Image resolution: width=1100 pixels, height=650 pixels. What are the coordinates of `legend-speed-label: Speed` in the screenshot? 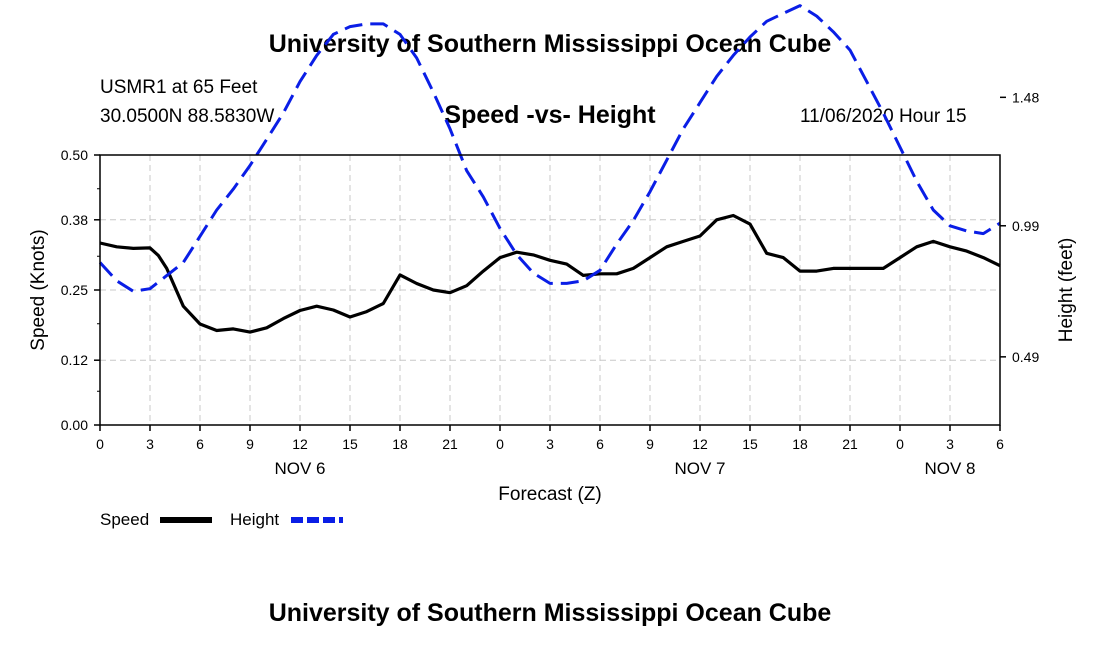 It's located at (124, 519).